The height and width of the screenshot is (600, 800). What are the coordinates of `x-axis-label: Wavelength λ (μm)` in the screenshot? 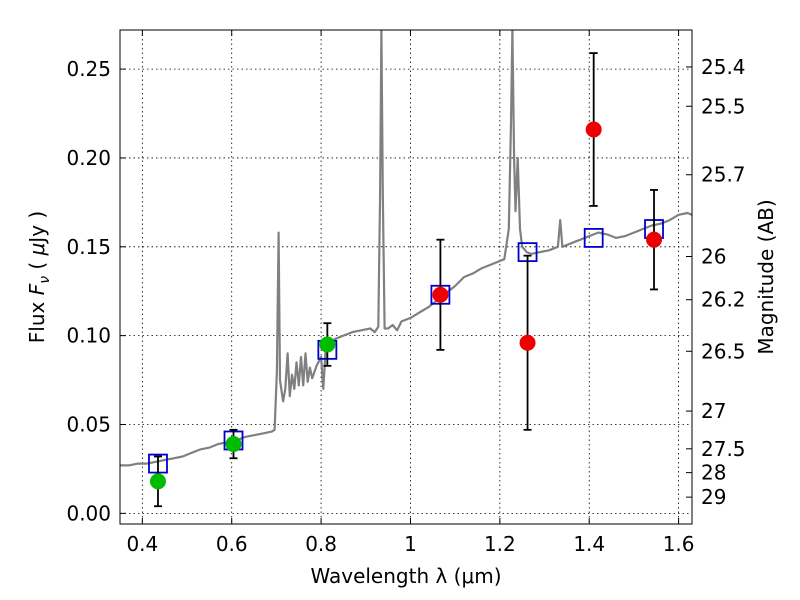 It's located at (405, 576).